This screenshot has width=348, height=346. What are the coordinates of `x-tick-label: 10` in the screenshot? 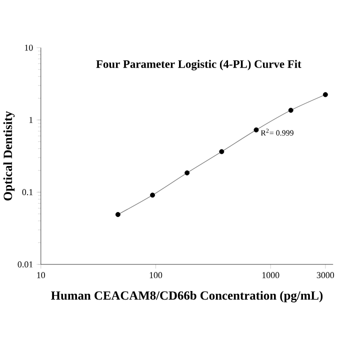 It's located at (41, 275).